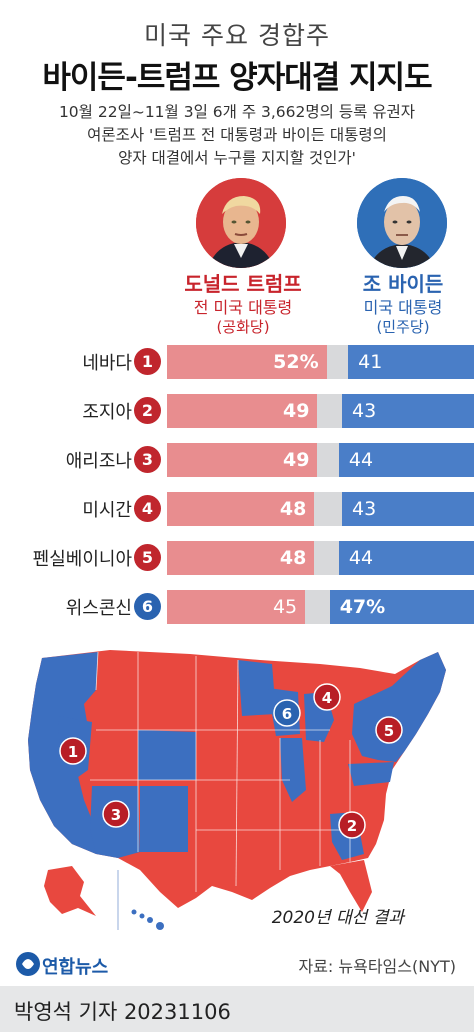 This screenshot has height=1032, width=474. Describe the element at coordinates (285, 607) in the screenshot. I see `trump-value-label: 45` at that location.